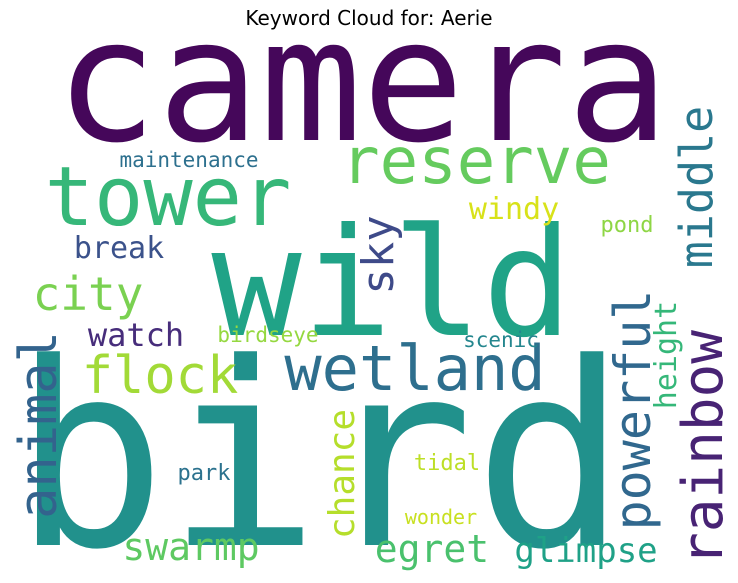 The width and height of the screenshot is (738, 583). I want to click on word-sky: sky, so click(378, 254).